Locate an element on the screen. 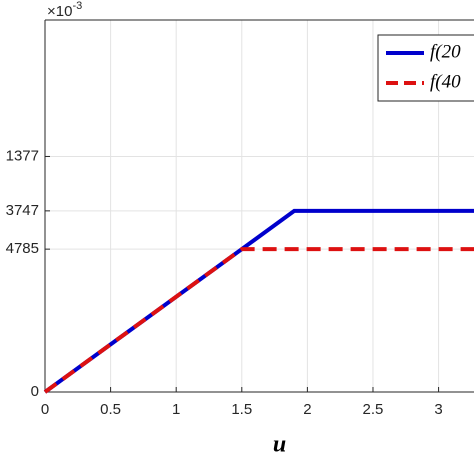 This screenshot has width=474, height=474. y-tick-label: 3747 is located at coordinates (22, 210).